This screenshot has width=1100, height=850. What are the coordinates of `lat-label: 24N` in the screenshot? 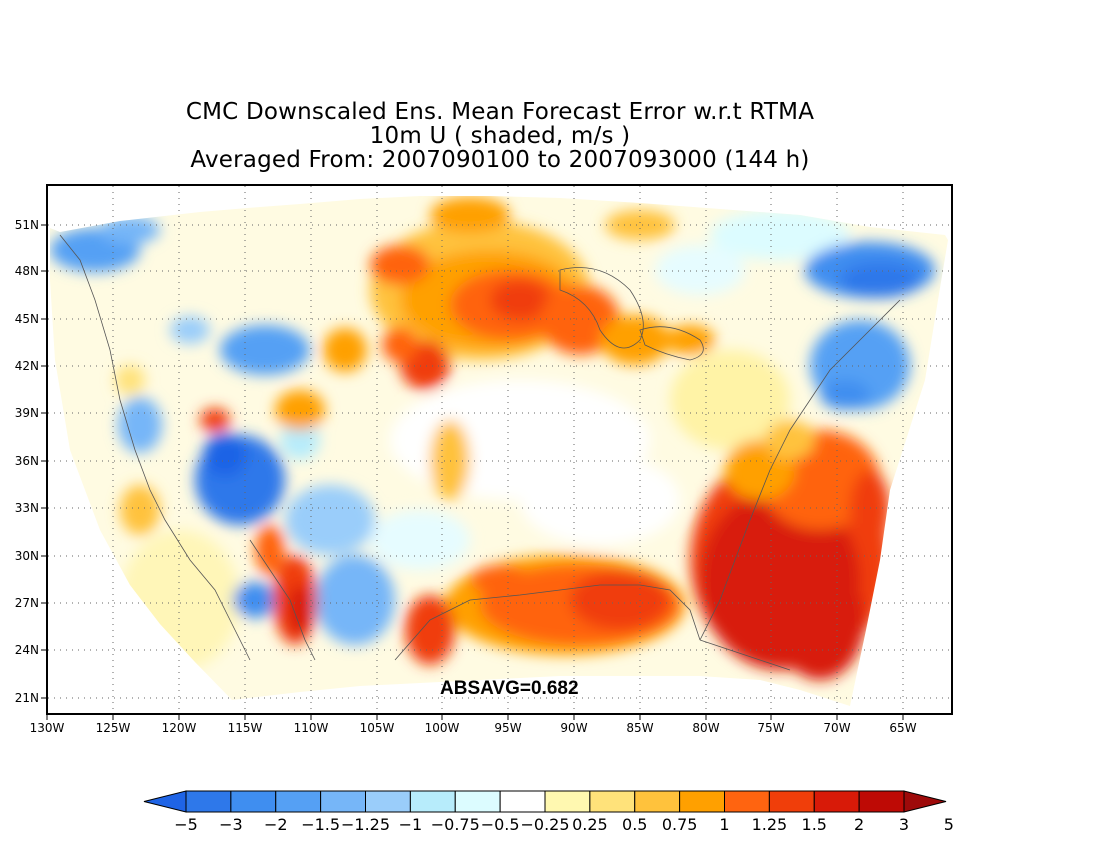 It's located at (27, 650).